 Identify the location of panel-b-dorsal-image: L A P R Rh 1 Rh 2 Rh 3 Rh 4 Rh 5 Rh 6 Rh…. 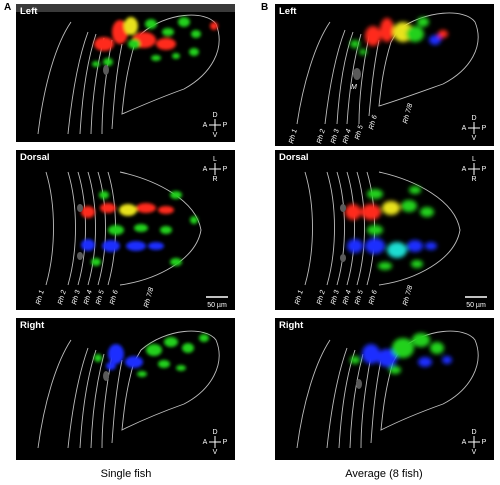
(384, 230).